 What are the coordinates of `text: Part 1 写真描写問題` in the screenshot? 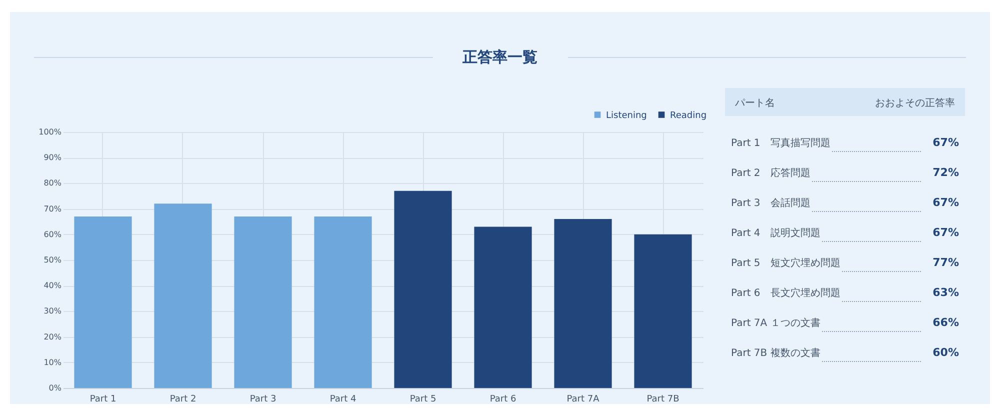 It's located at (780, 143).